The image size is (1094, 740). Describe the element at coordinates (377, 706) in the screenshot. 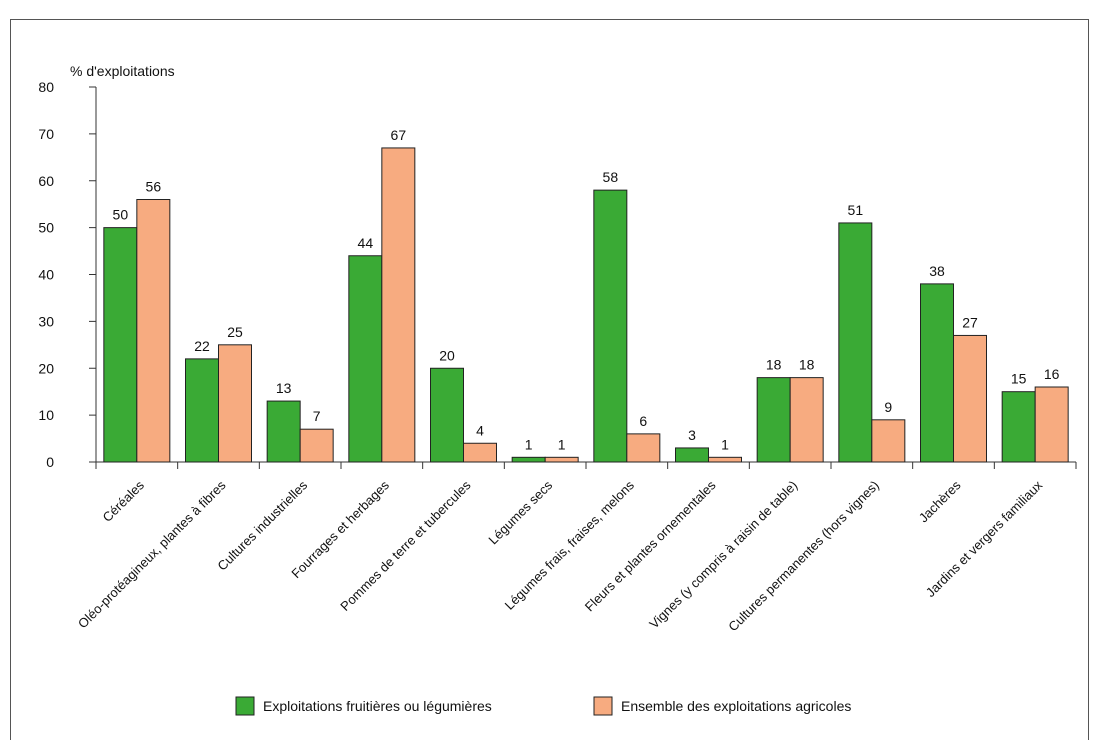

I see `legend-label: Exploitations fruitières ou légumières` at that location.